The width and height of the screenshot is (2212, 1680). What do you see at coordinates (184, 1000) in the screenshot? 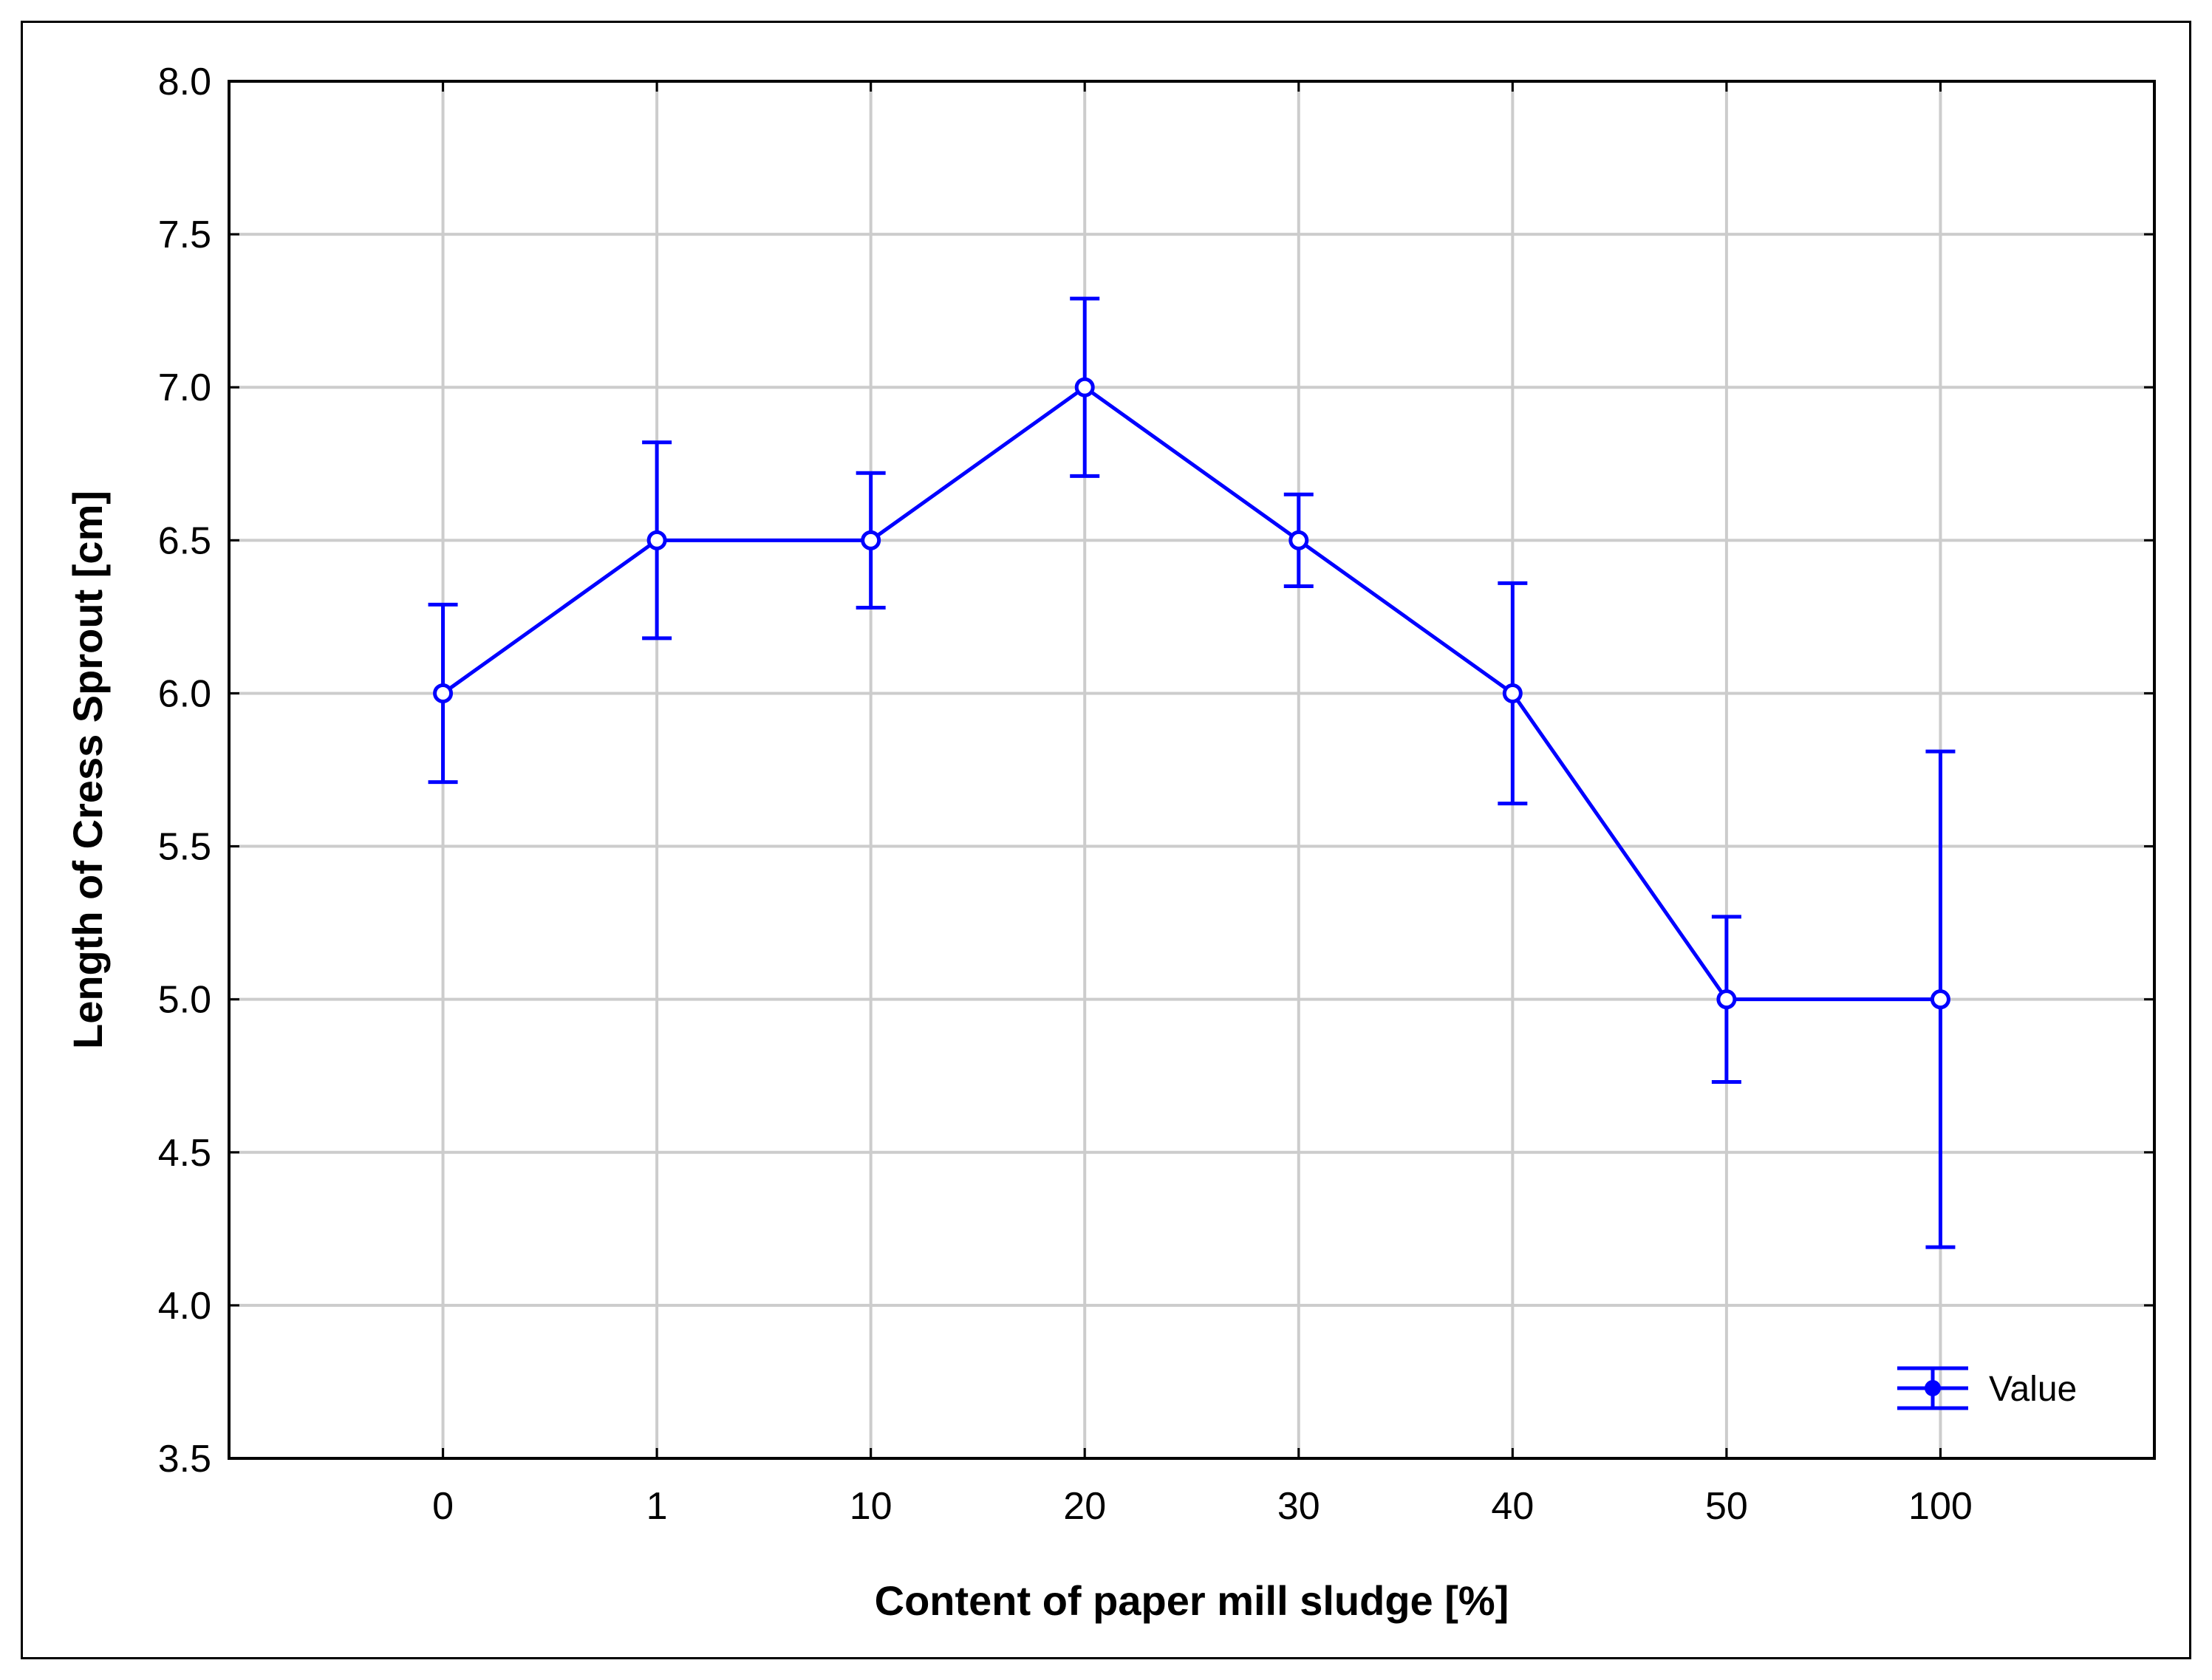
I see `y-tick-label: 5.0` at bounding box center [184, 1000].